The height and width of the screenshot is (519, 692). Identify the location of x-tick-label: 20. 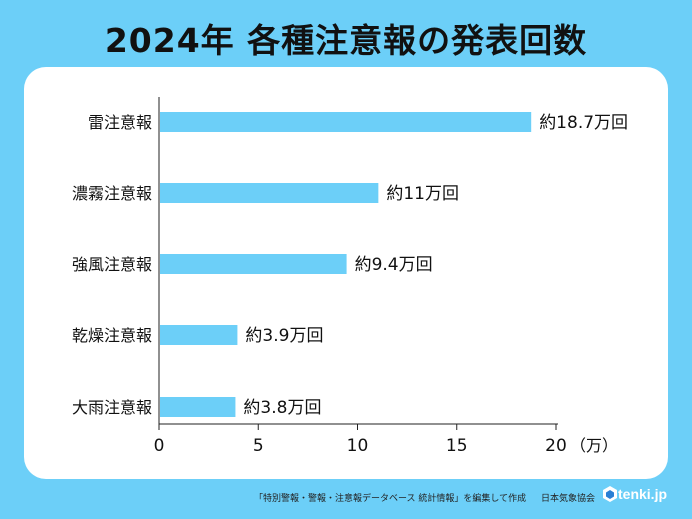
(556, 446).